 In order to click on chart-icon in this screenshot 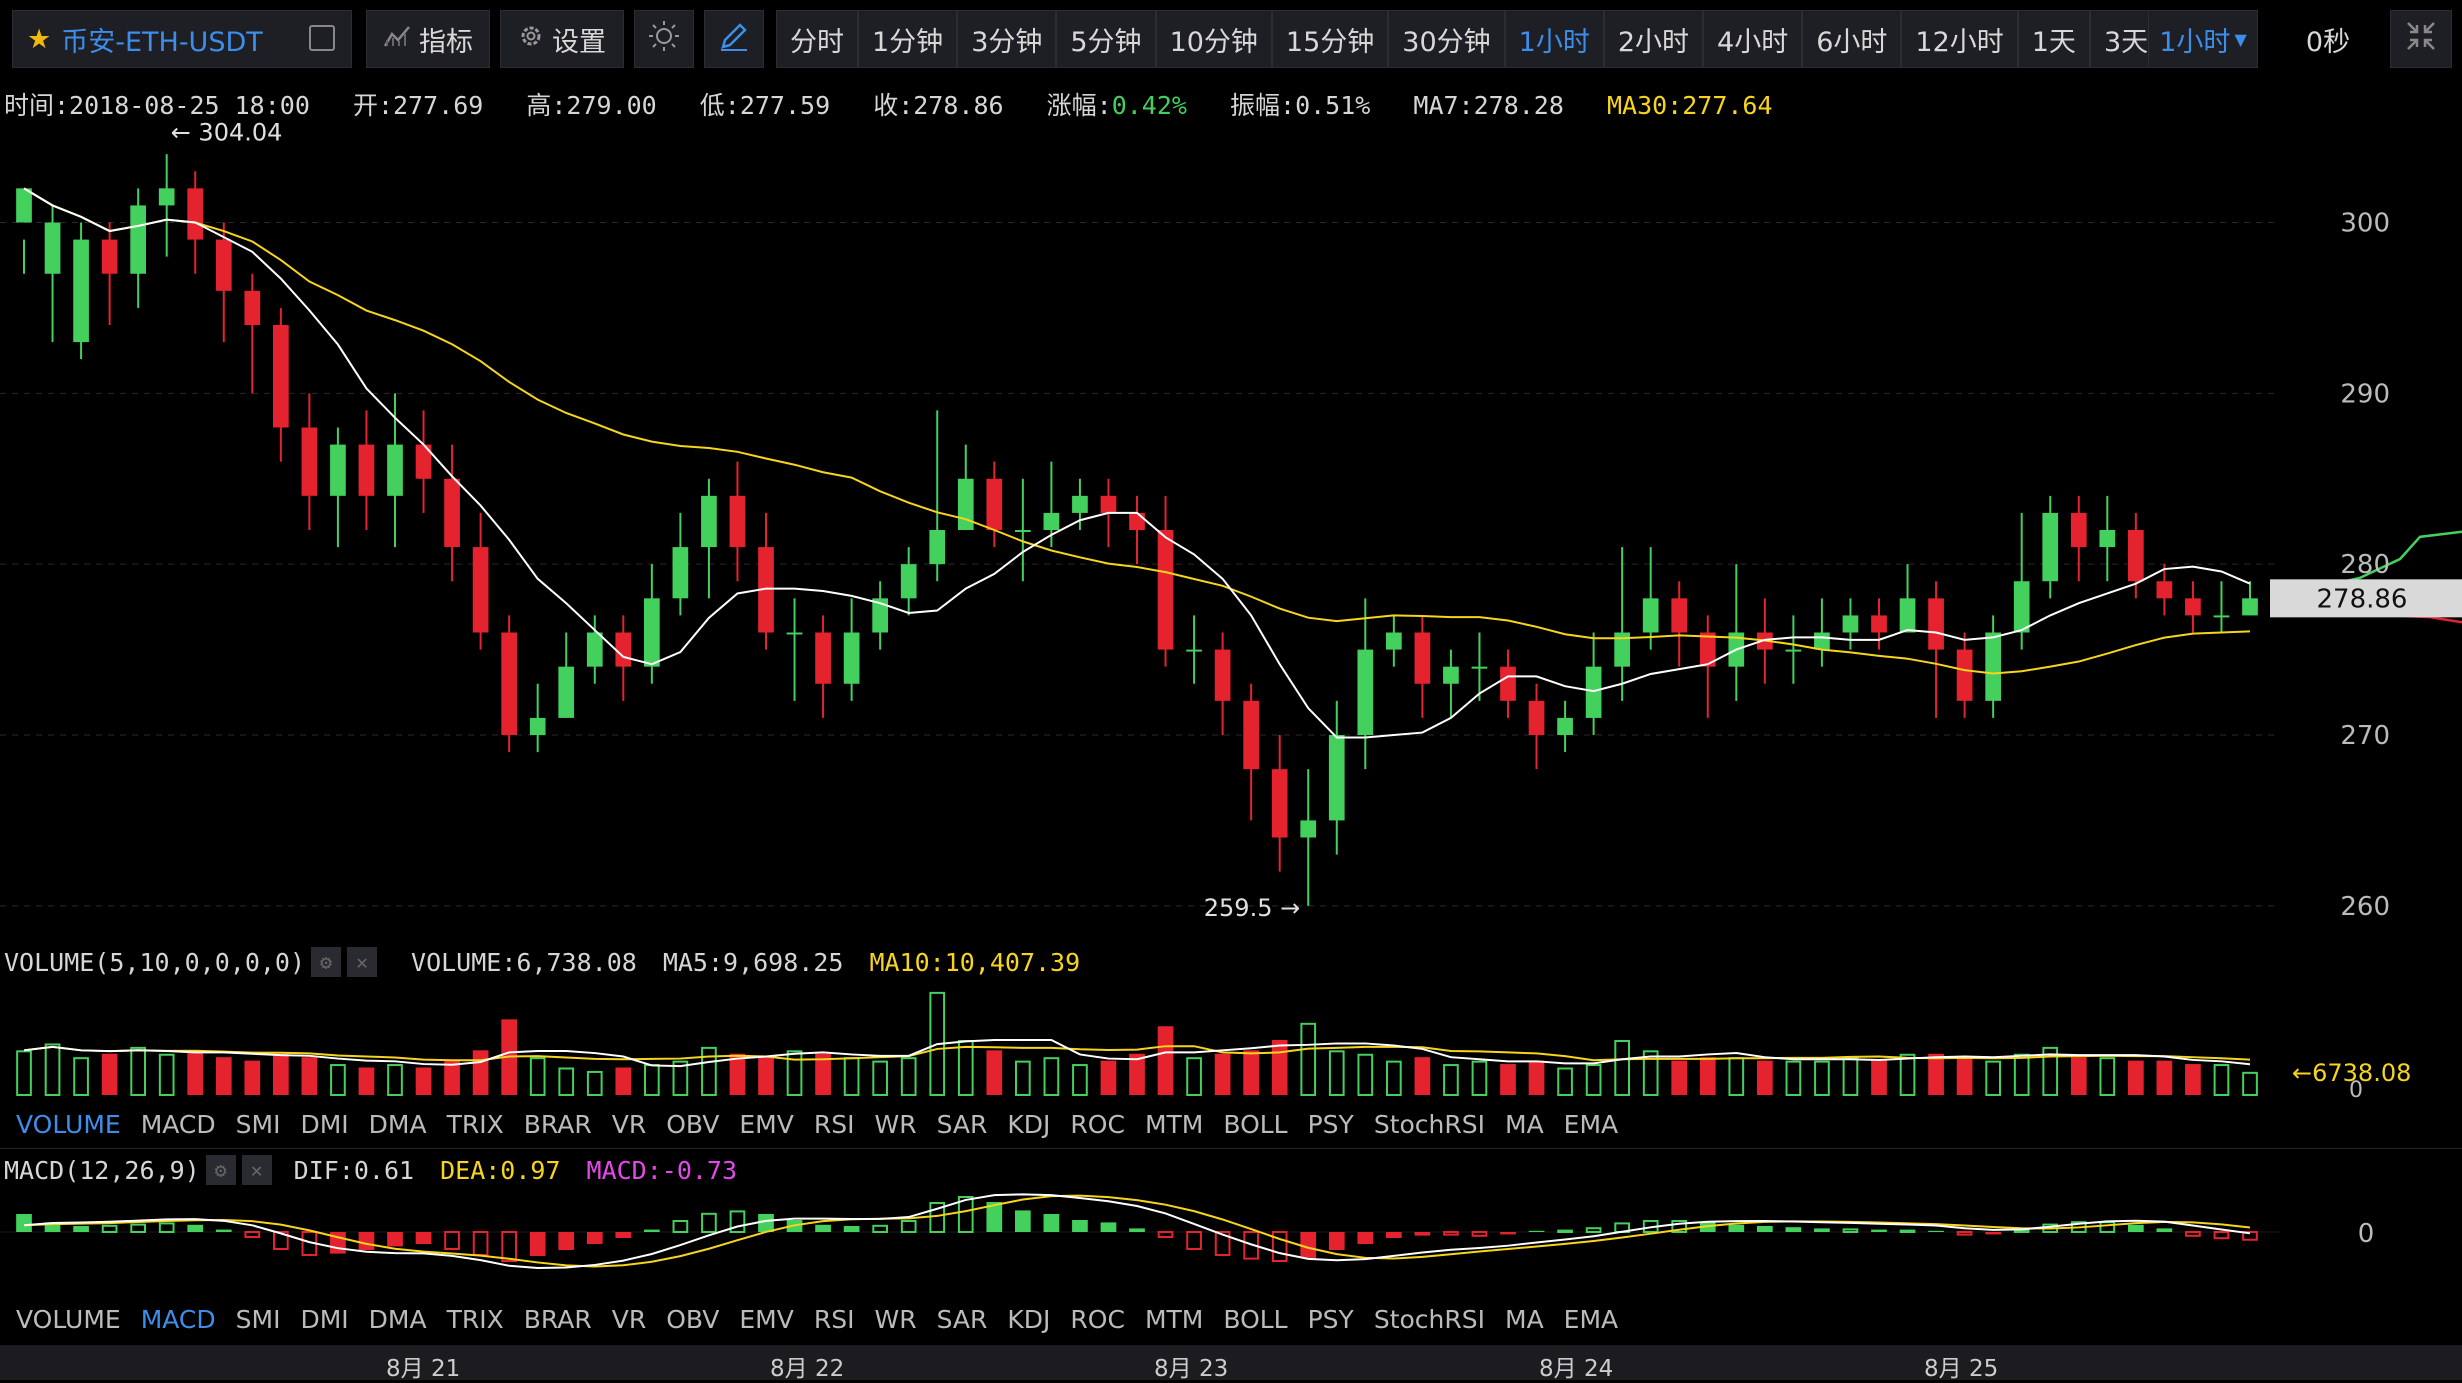, I will do `click(397, 39)`.